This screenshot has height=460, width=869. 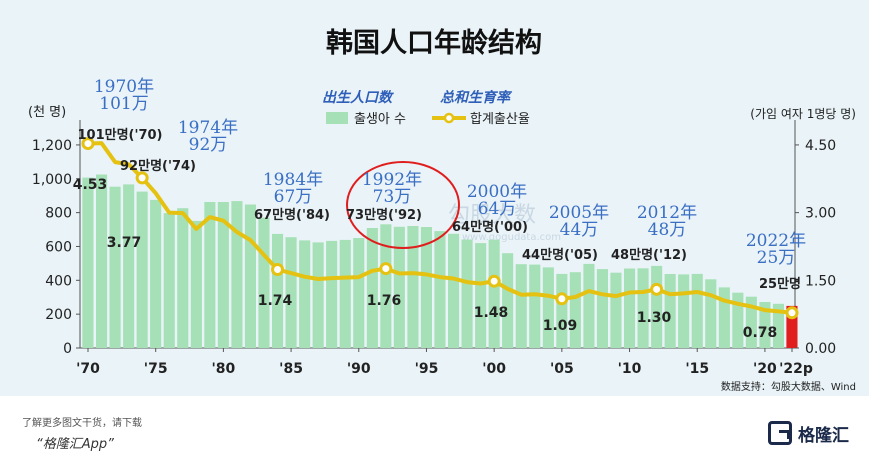 What do you see at coordinates (560, 326) in the screenshot?
I see `fertility-label-2005: 1.09` at bounding box center [560, 326].